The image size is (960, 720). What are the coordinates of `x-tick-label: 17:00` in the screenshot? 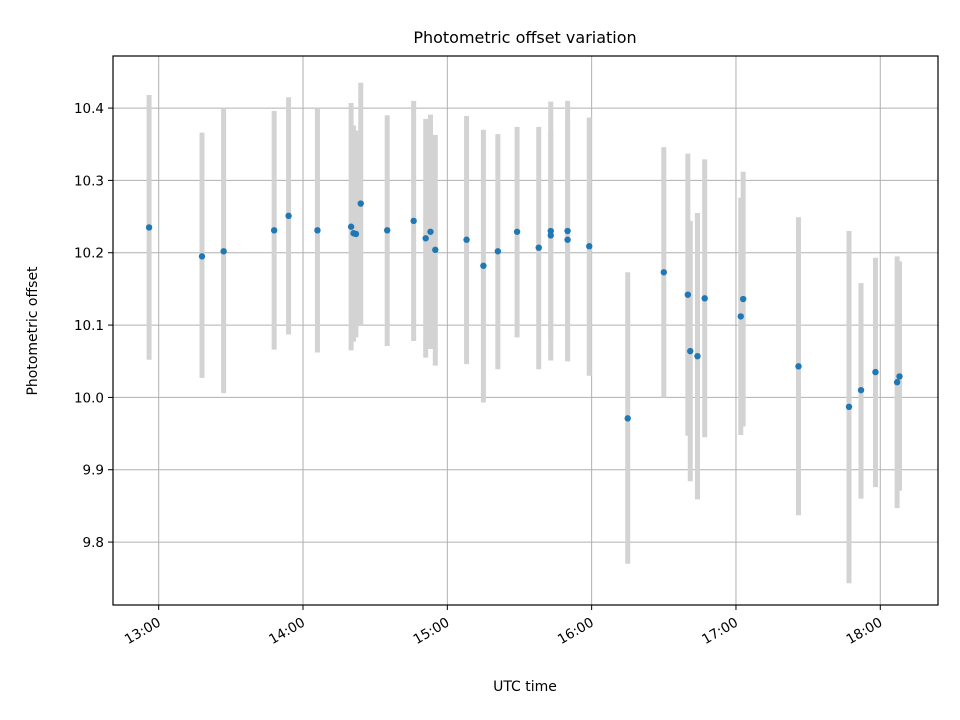 It's located at (720, 631).